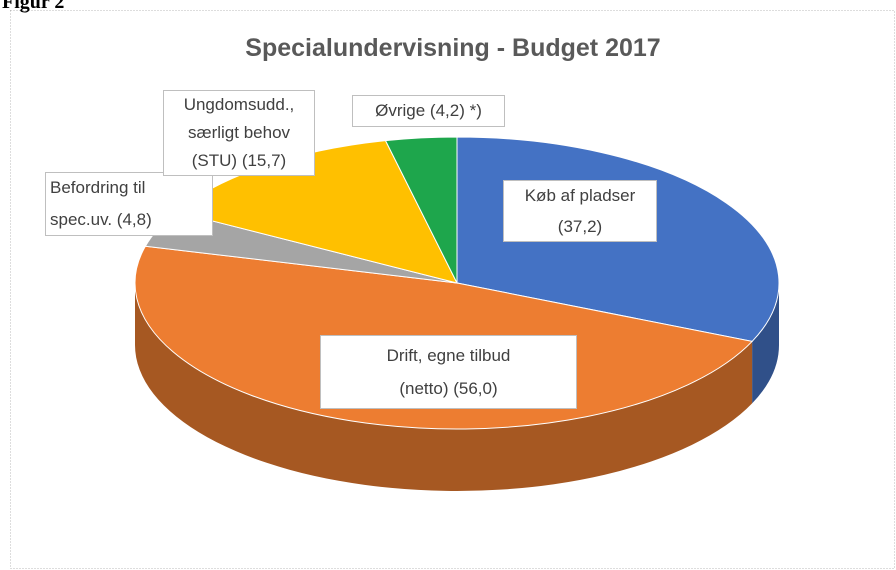 The height and width of the screenshot is (570, 896). What do you see at coordinates (453, 48) in the screenshot?
I see `chart-title: Specialundervisning - Budget 2017` at bounding box center [453, 48].